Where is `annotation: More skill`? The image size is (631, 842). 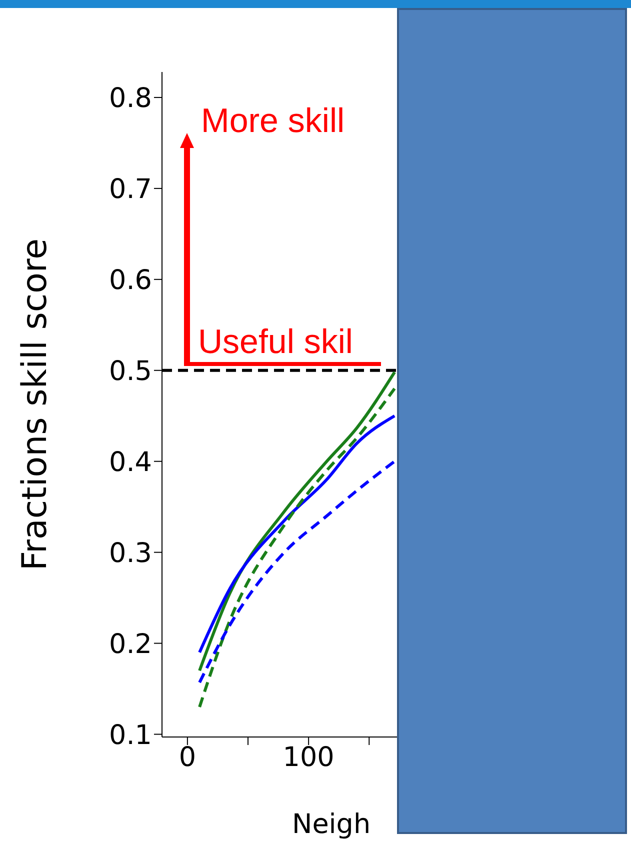 annotation: More skill is located at coordinates (273, 121).